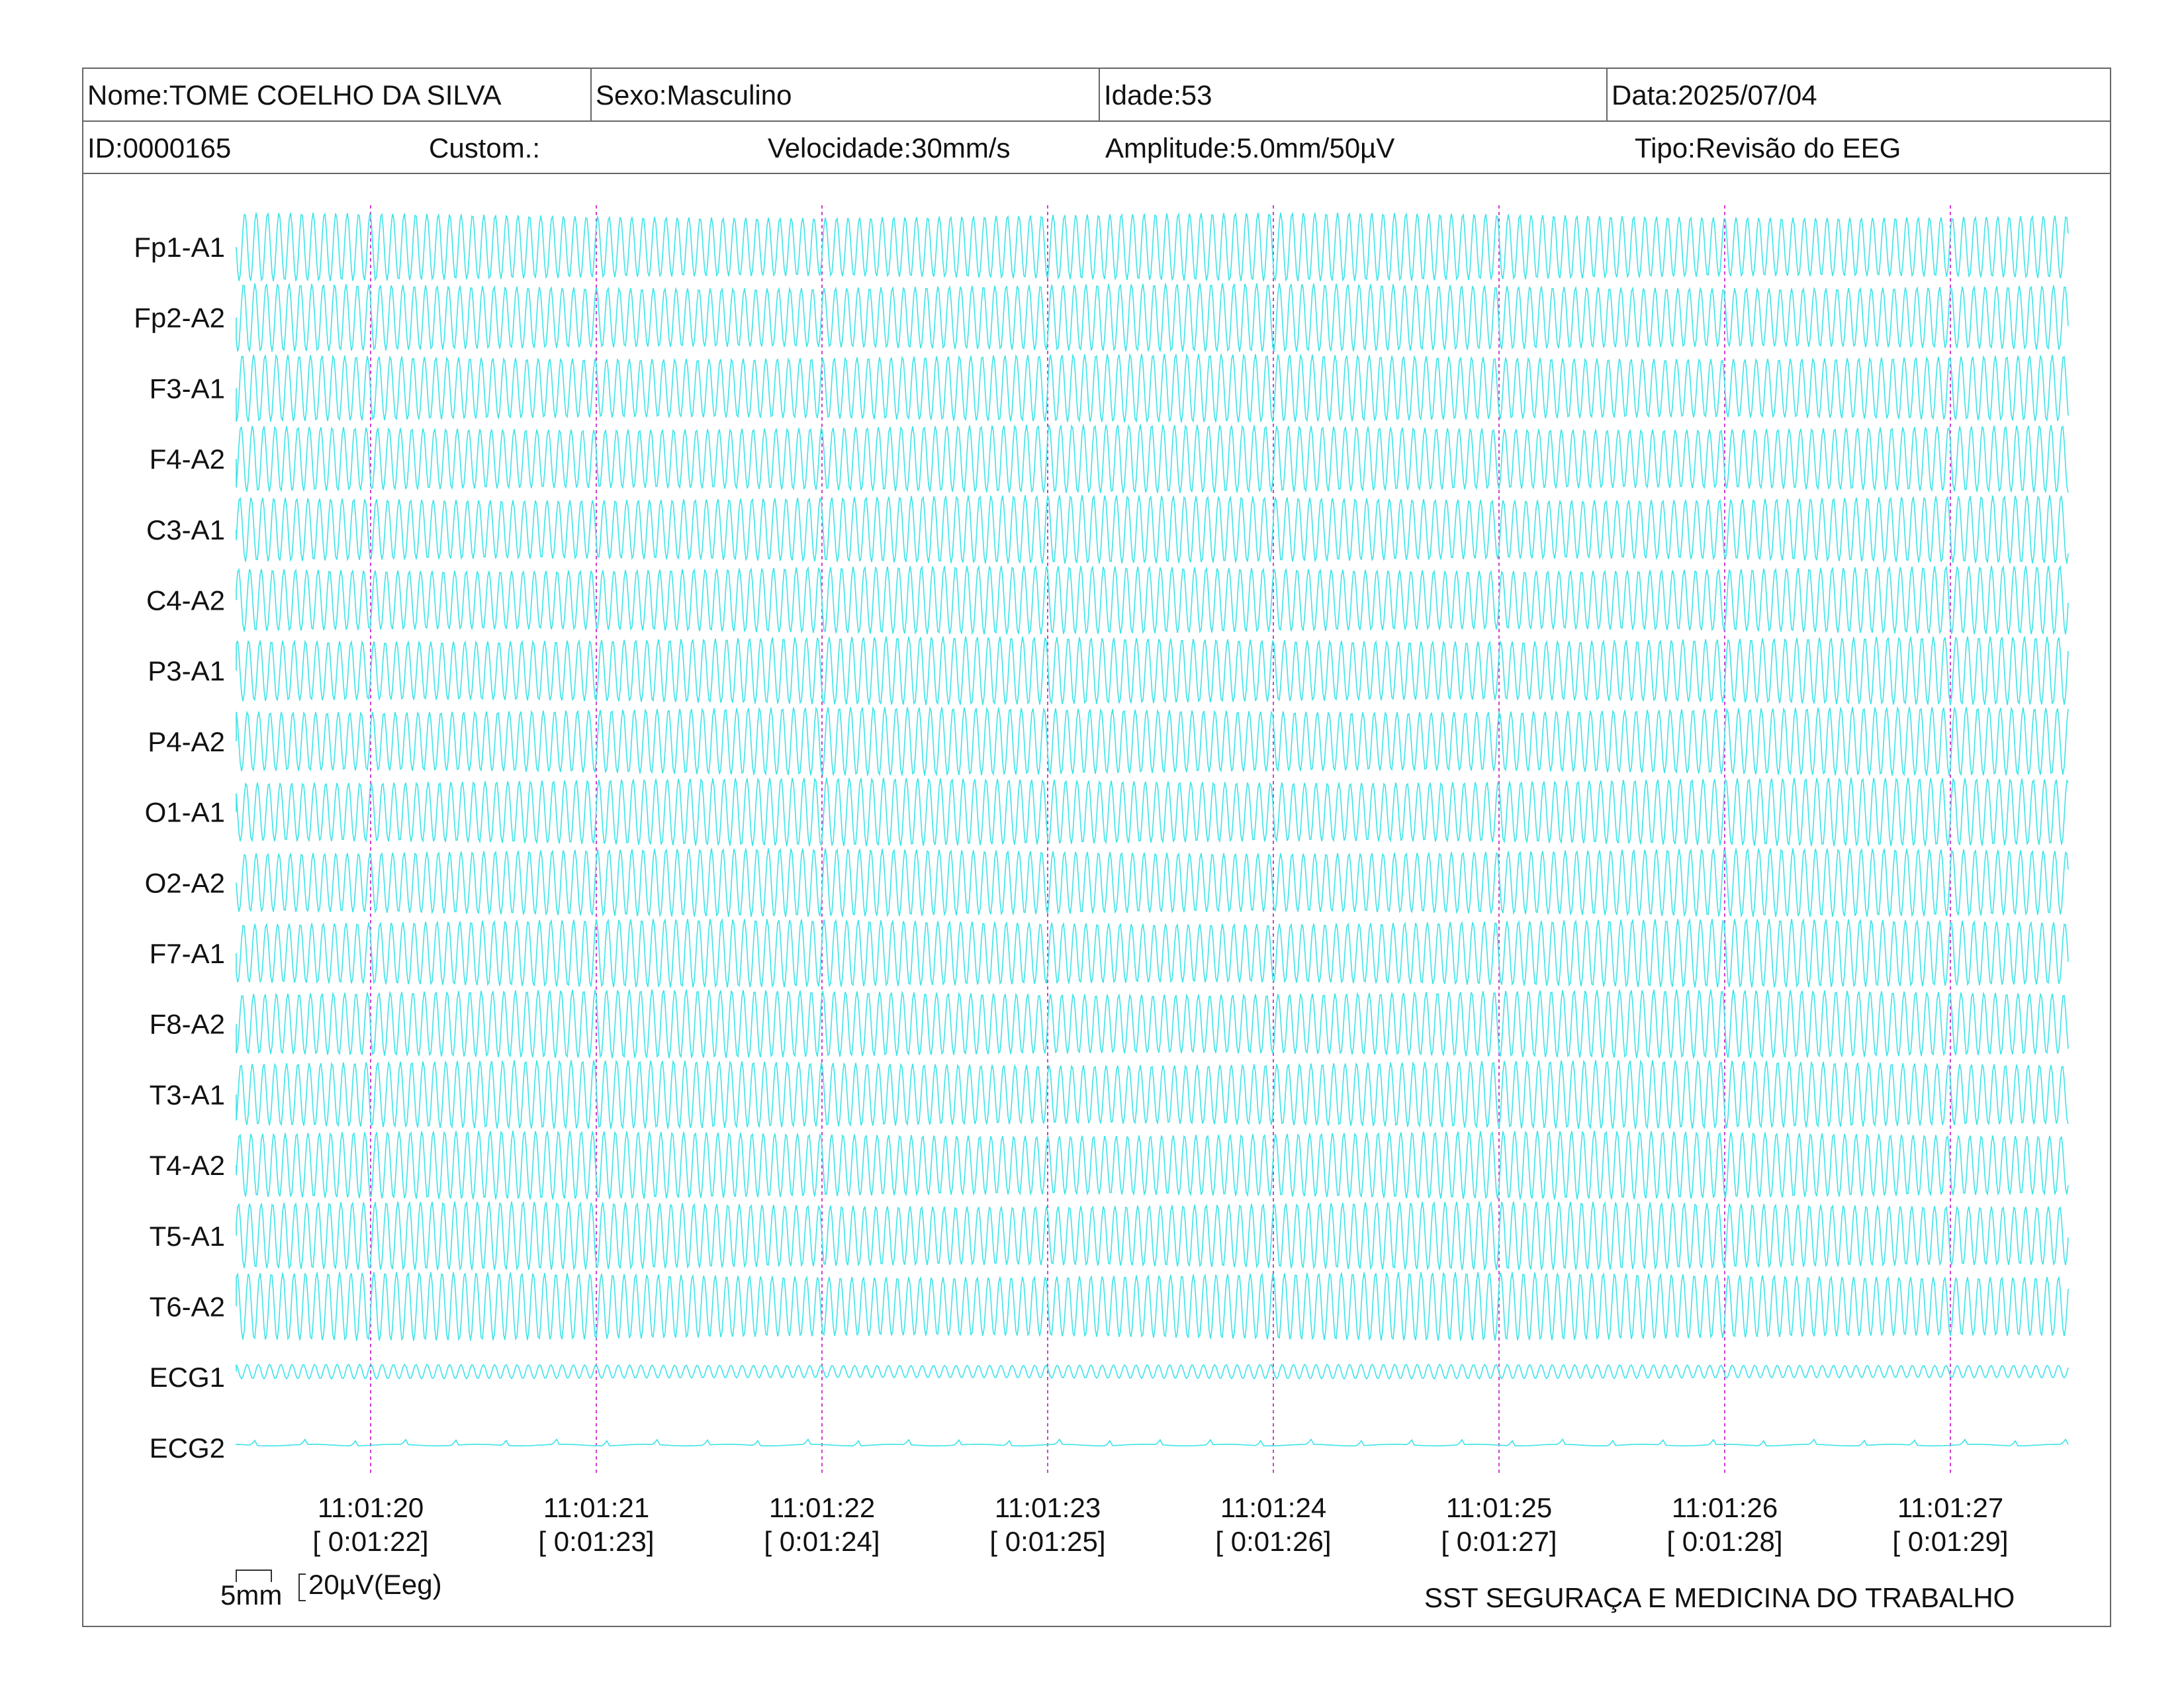 The height and width of the screenshot is (1688, 2184). What do you see at coordinates (187, 388) in the screenshot?
I see `channel-label: F3-A1` at bounding box center [187, 388].